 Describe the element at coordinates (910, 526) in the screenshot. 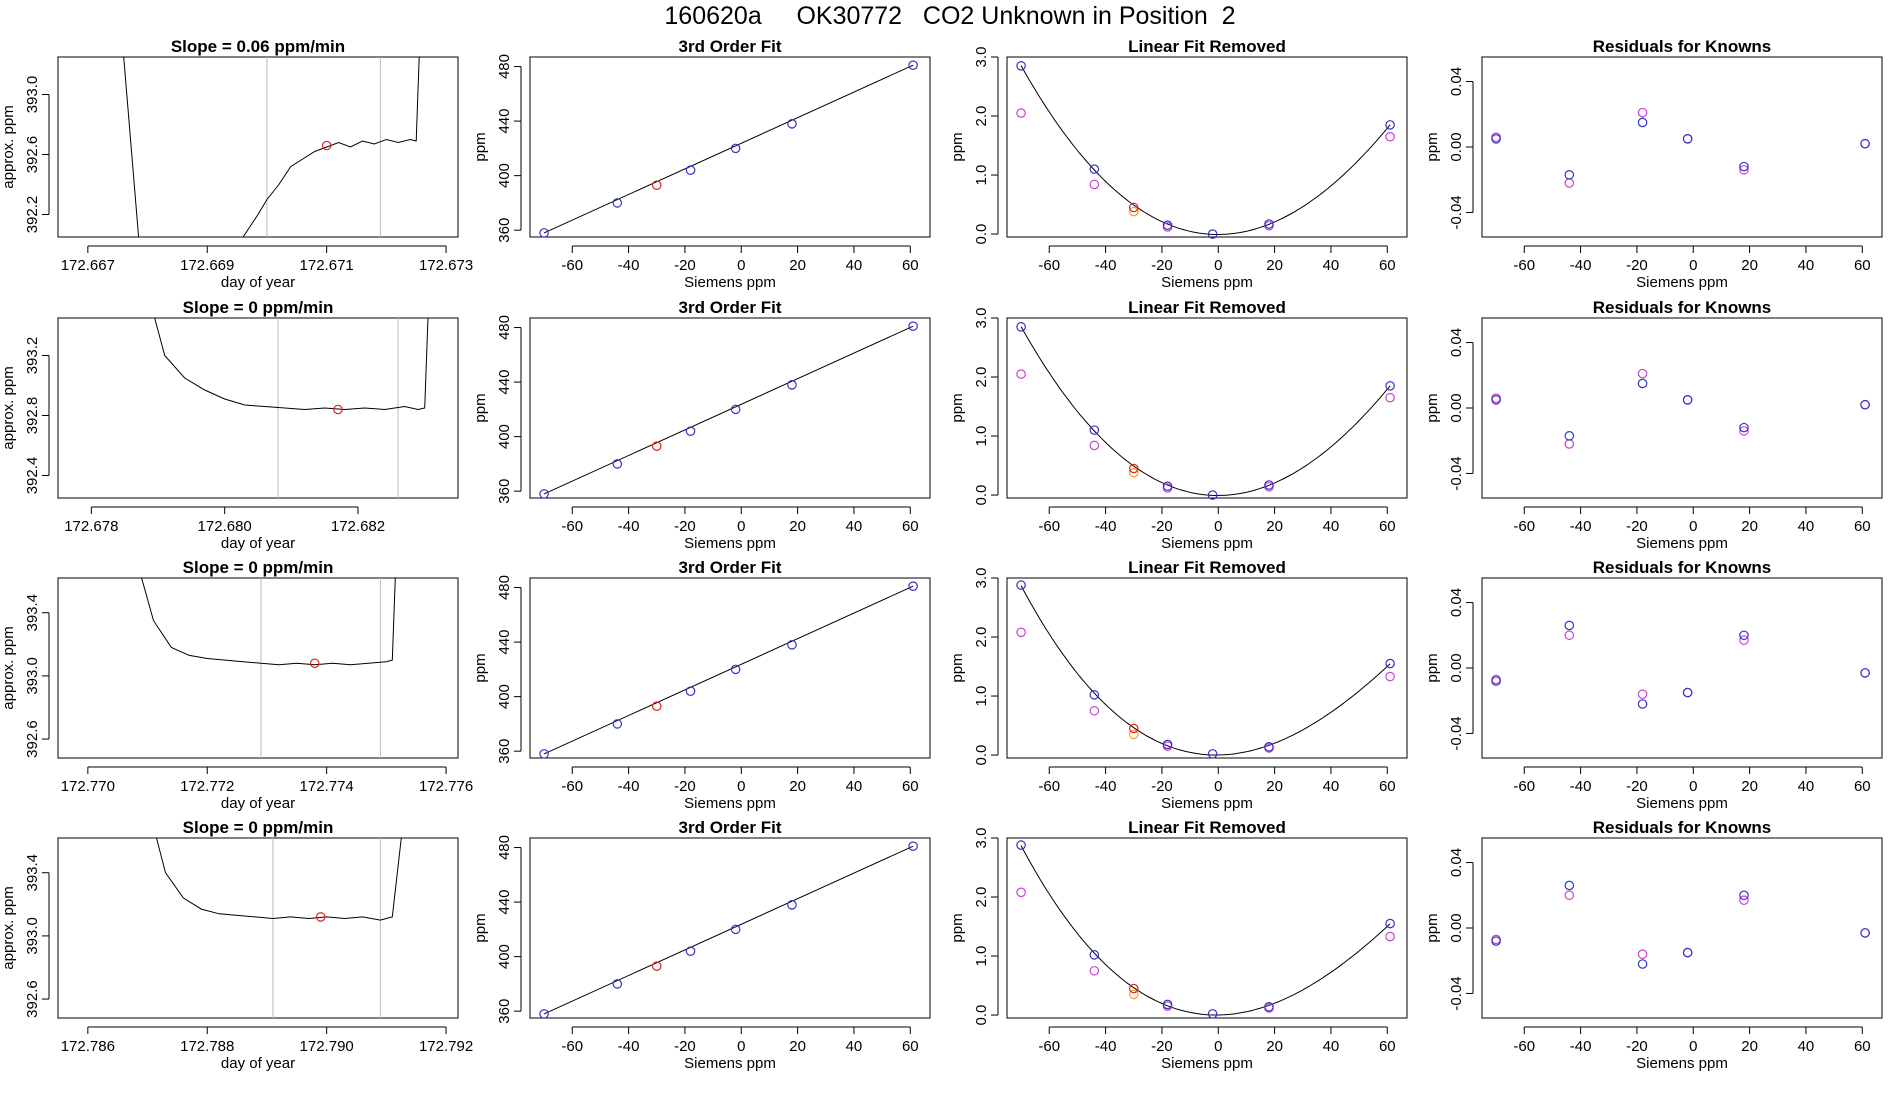

I see `r1-fit-xtick-label: 60` at that location.